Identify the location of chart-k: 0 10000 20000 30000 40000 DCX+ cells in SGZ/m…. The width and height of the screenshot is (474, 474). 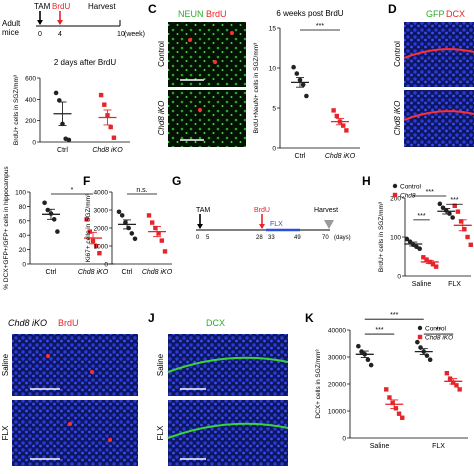
(391, 381).